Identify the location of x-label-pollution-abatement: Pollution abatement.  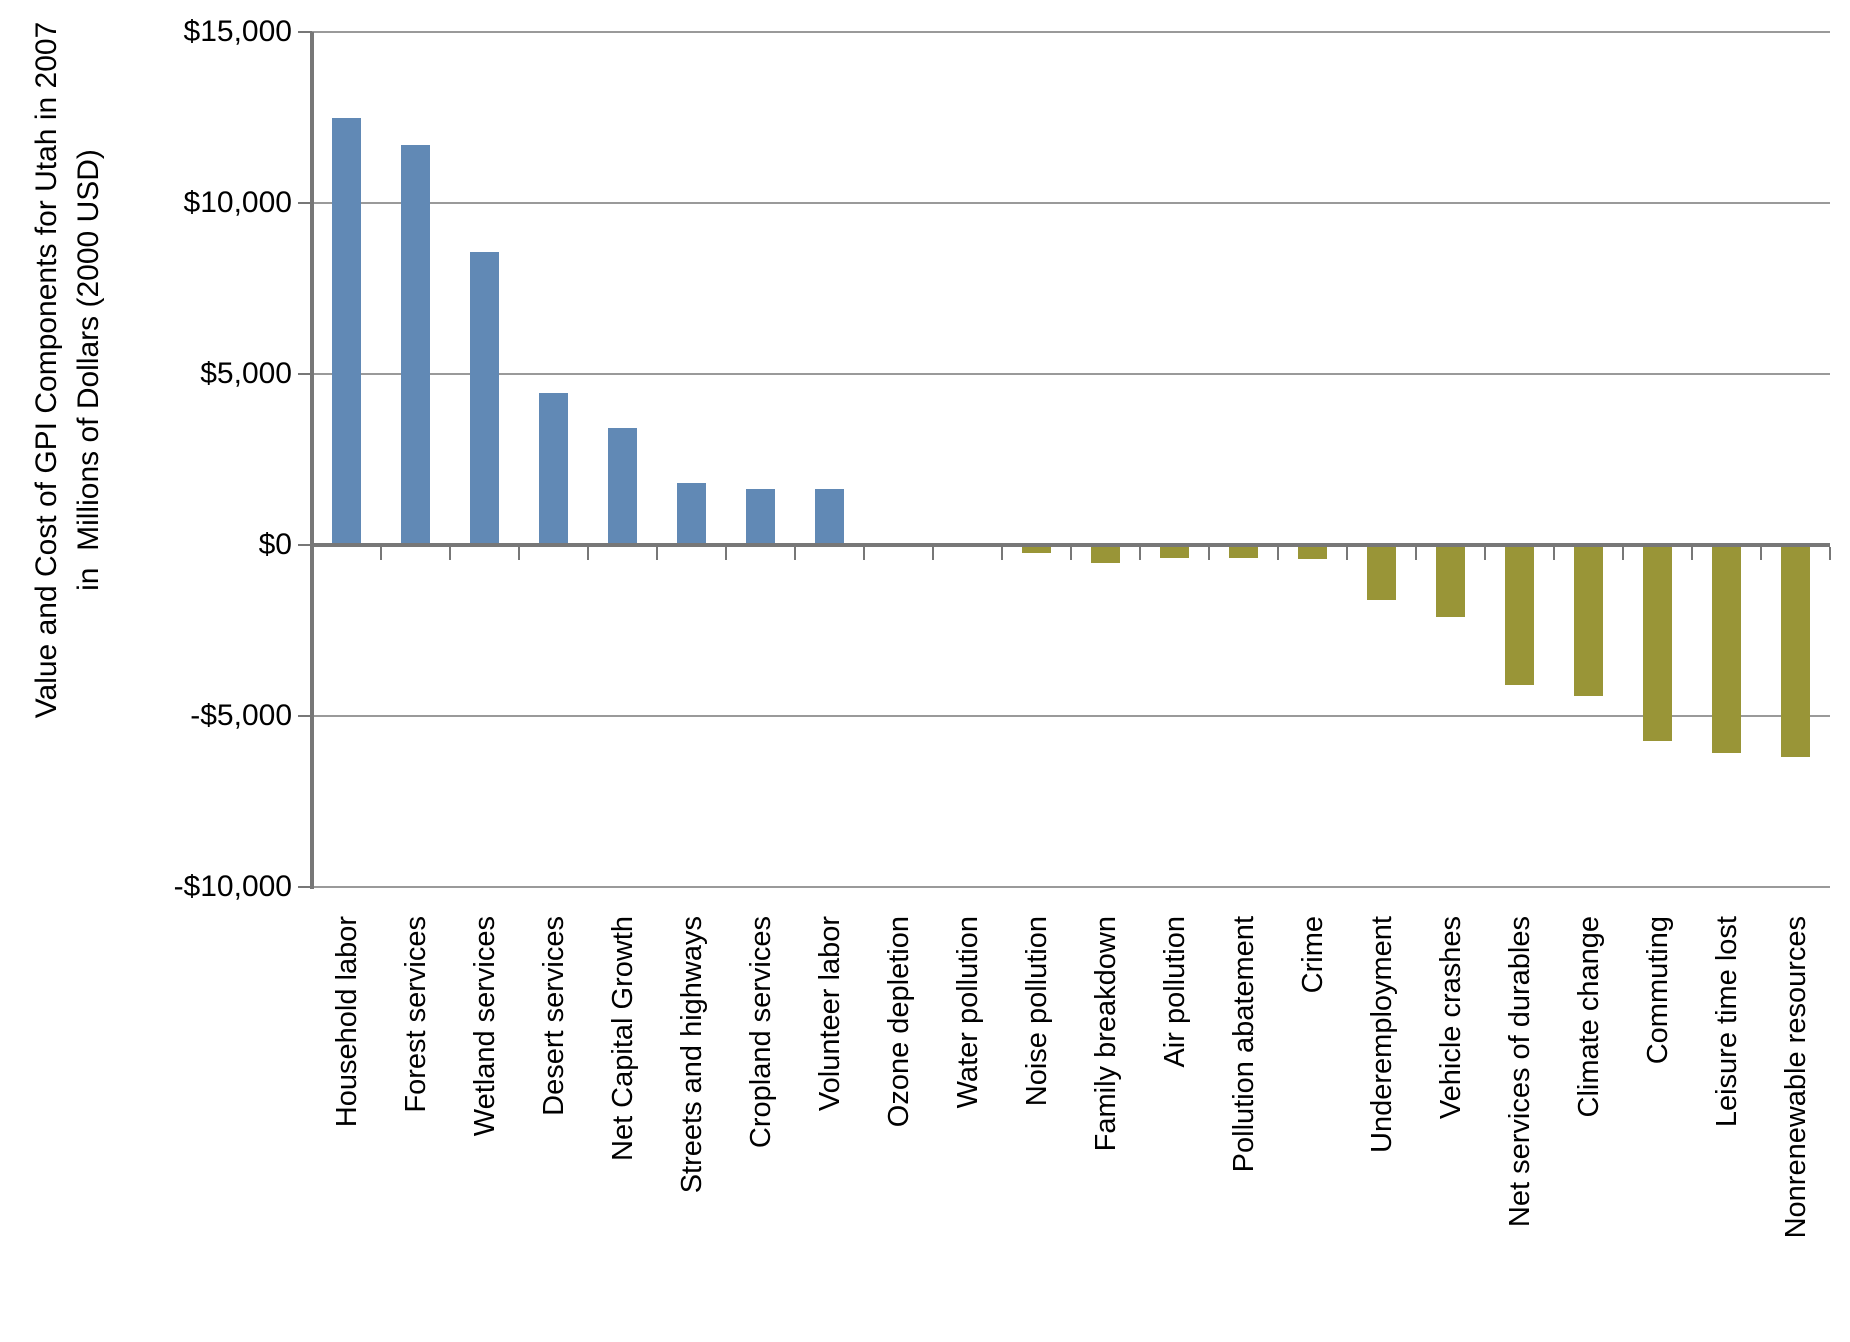
(1243, 1044).